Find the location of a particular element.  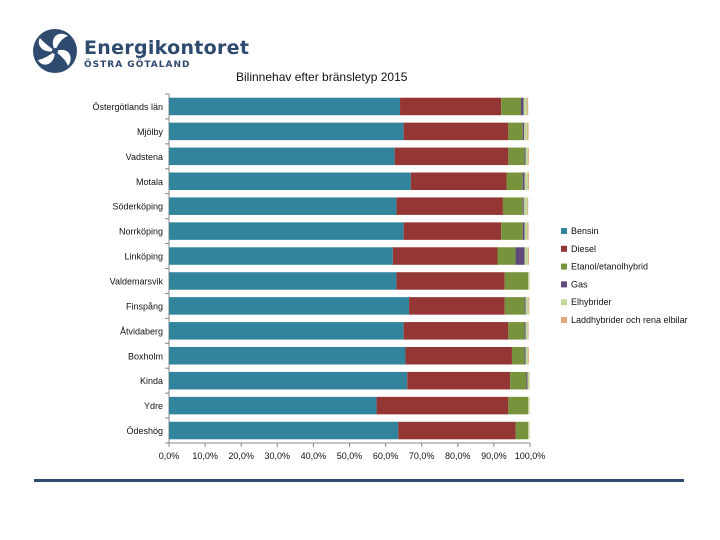

legend-label: Laddhybrider och rena elbilar is located at coordinates (629, 320).